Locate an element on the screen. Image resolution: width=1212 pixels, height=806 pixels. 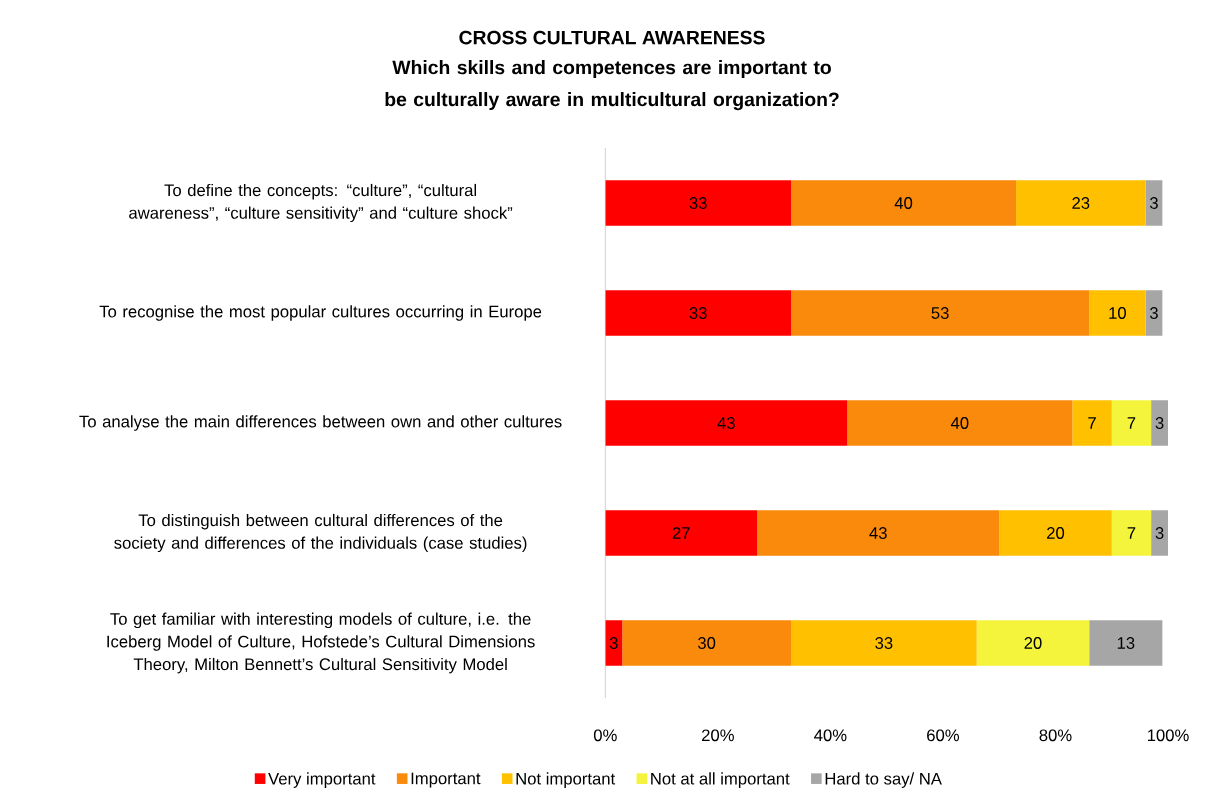
y-tick-label: To get familiar with interesting models of culture, i.e. the Iceberg Model of Culture, Hofstede’s Cultural Dimensions Theory, Milton Bennett’s Cultural Sensitivity Model is located at coordinates (321, 643).